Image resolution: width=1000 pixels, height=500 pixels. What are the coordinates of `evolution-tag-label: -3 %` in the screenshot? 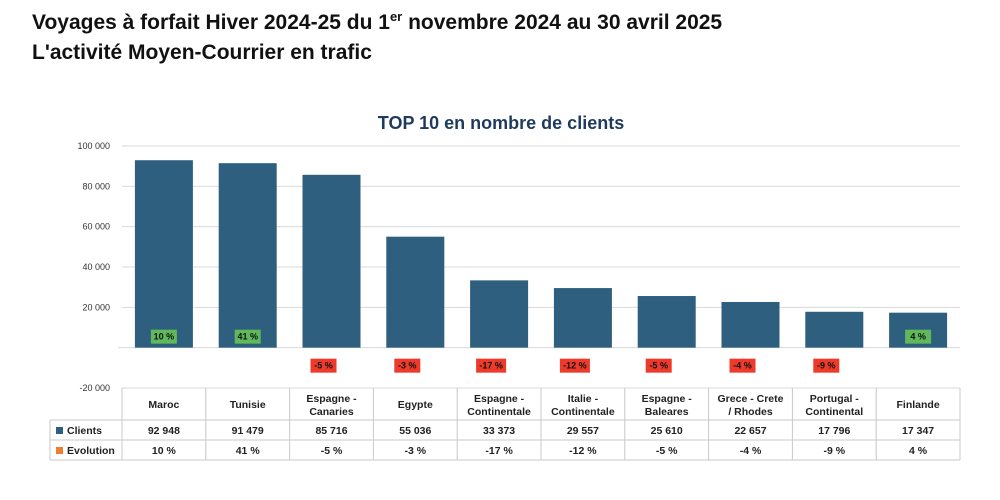 It's located at (407, 366).